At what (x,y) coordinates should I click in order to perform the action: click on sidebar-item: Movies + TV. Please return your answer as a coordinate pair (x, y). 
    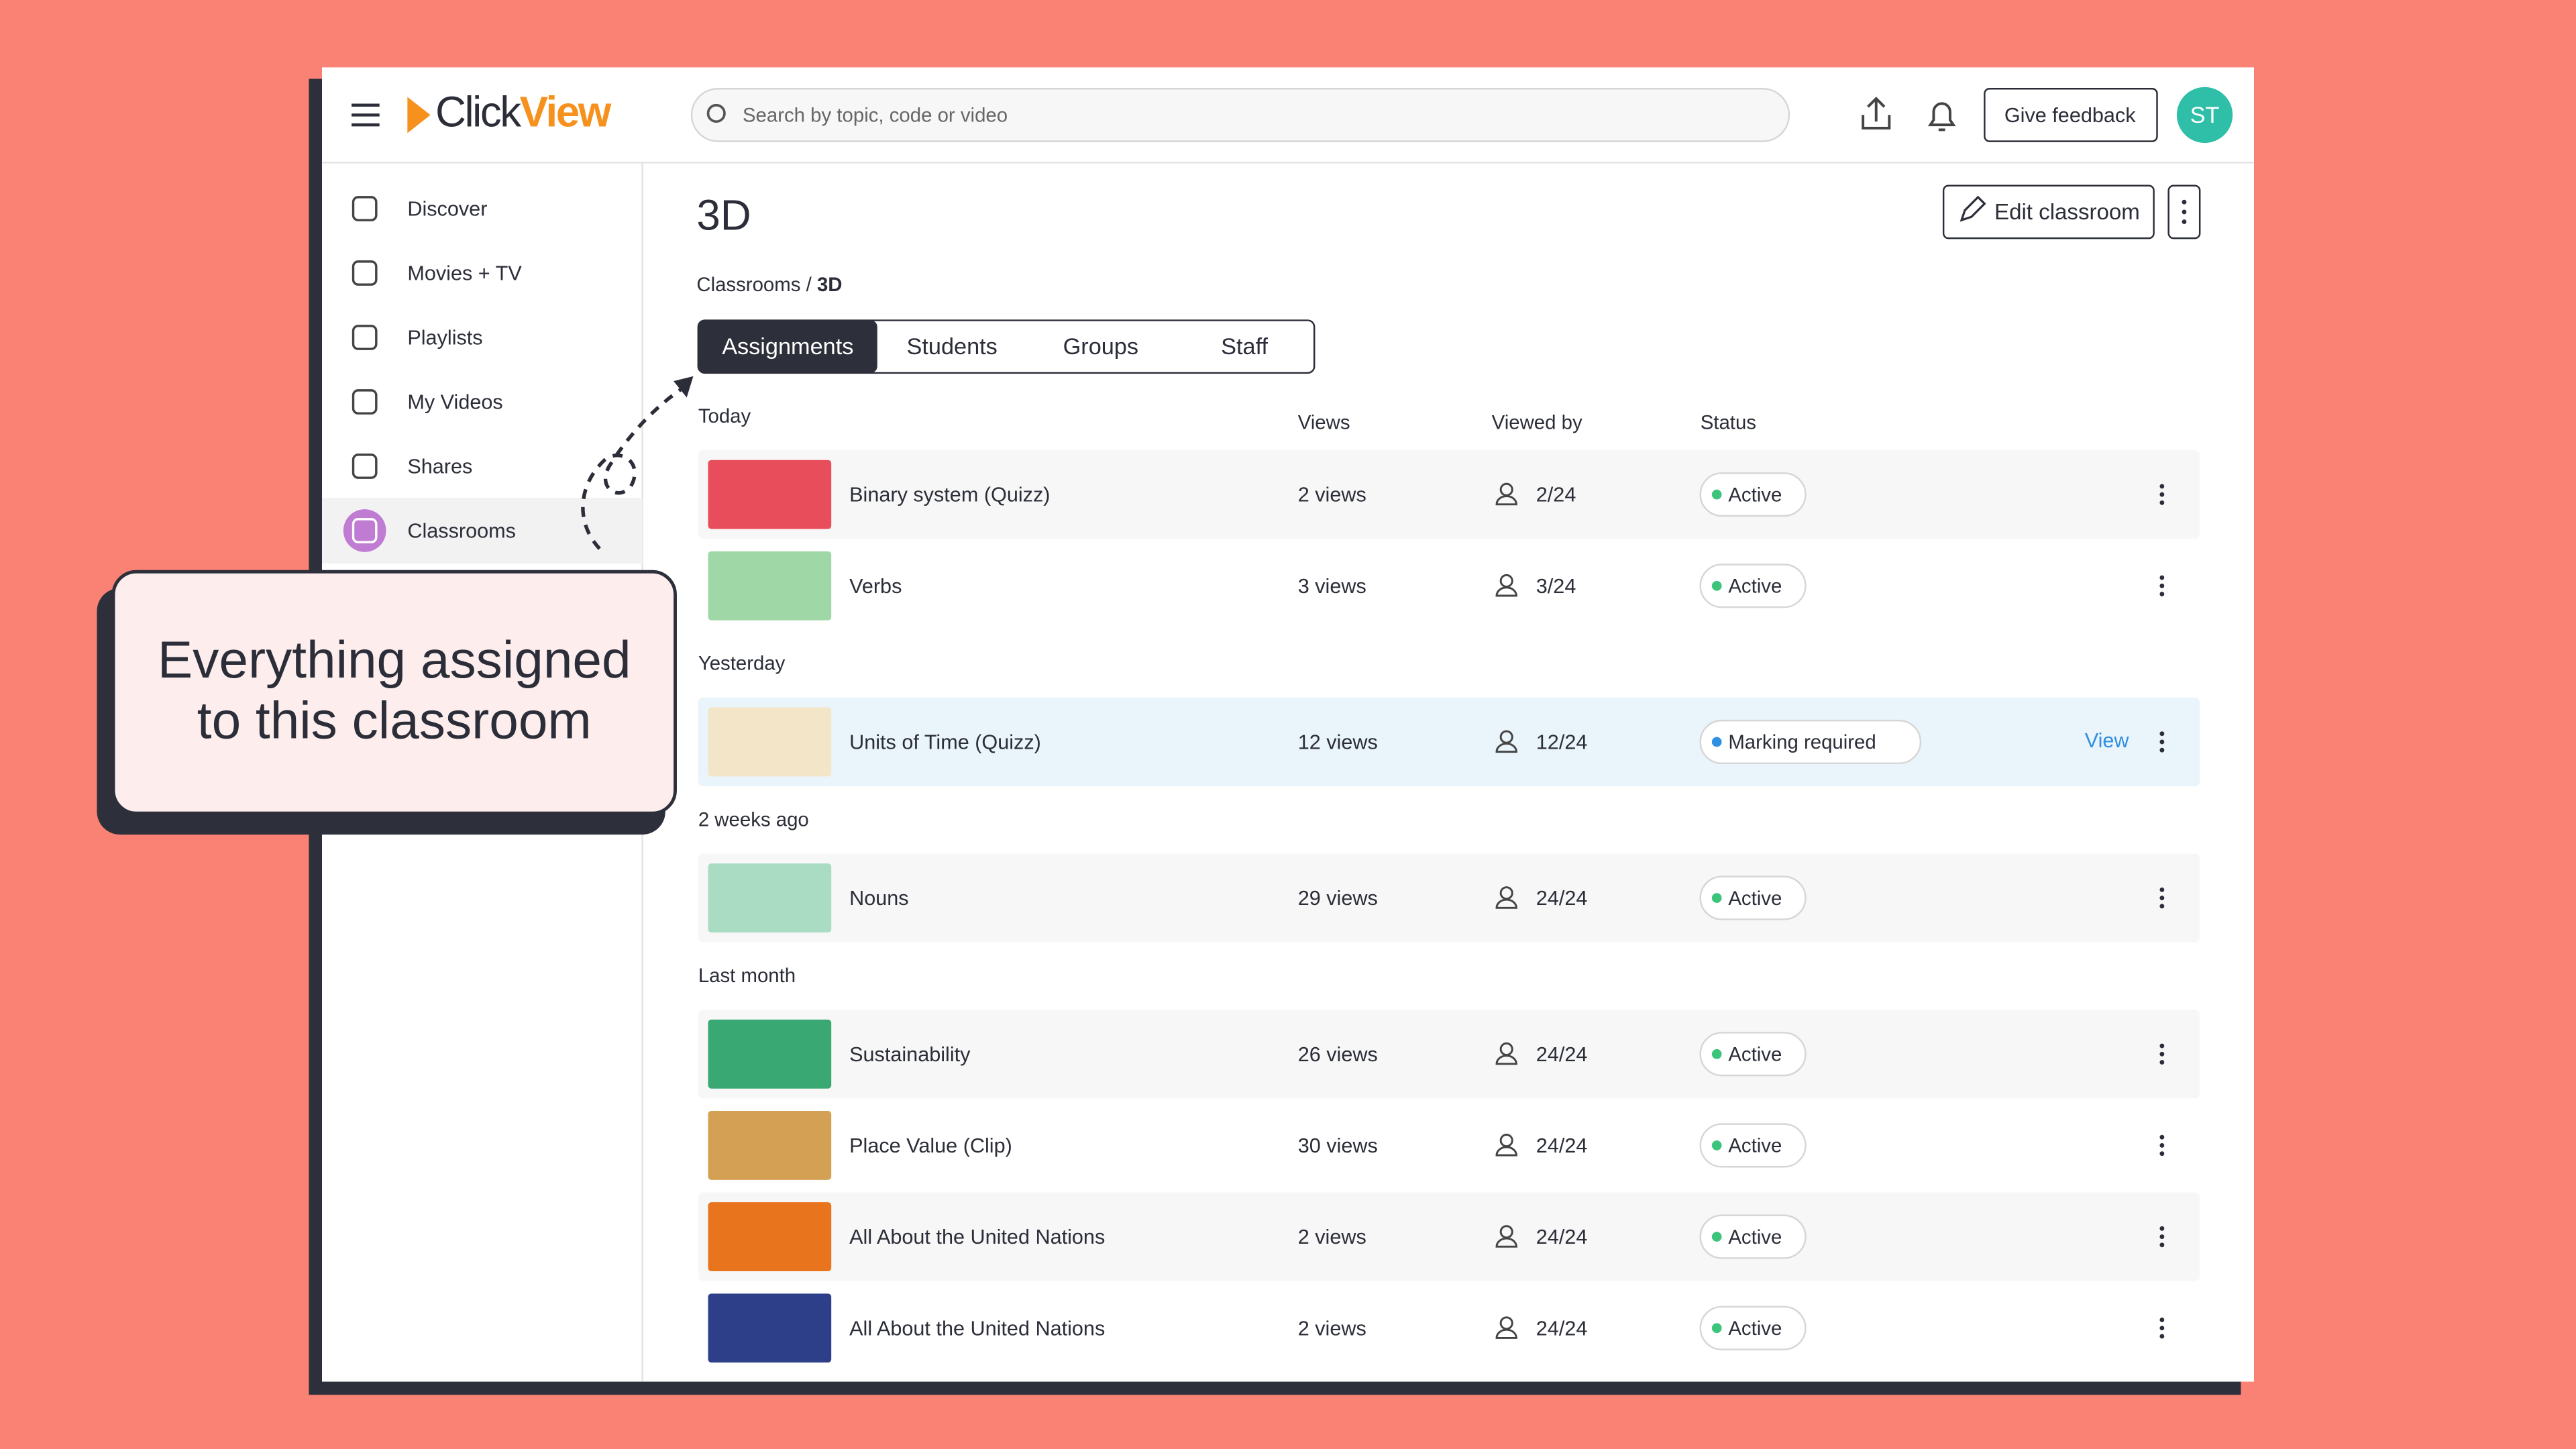
    Looking at the image, I should click on (437, 273).